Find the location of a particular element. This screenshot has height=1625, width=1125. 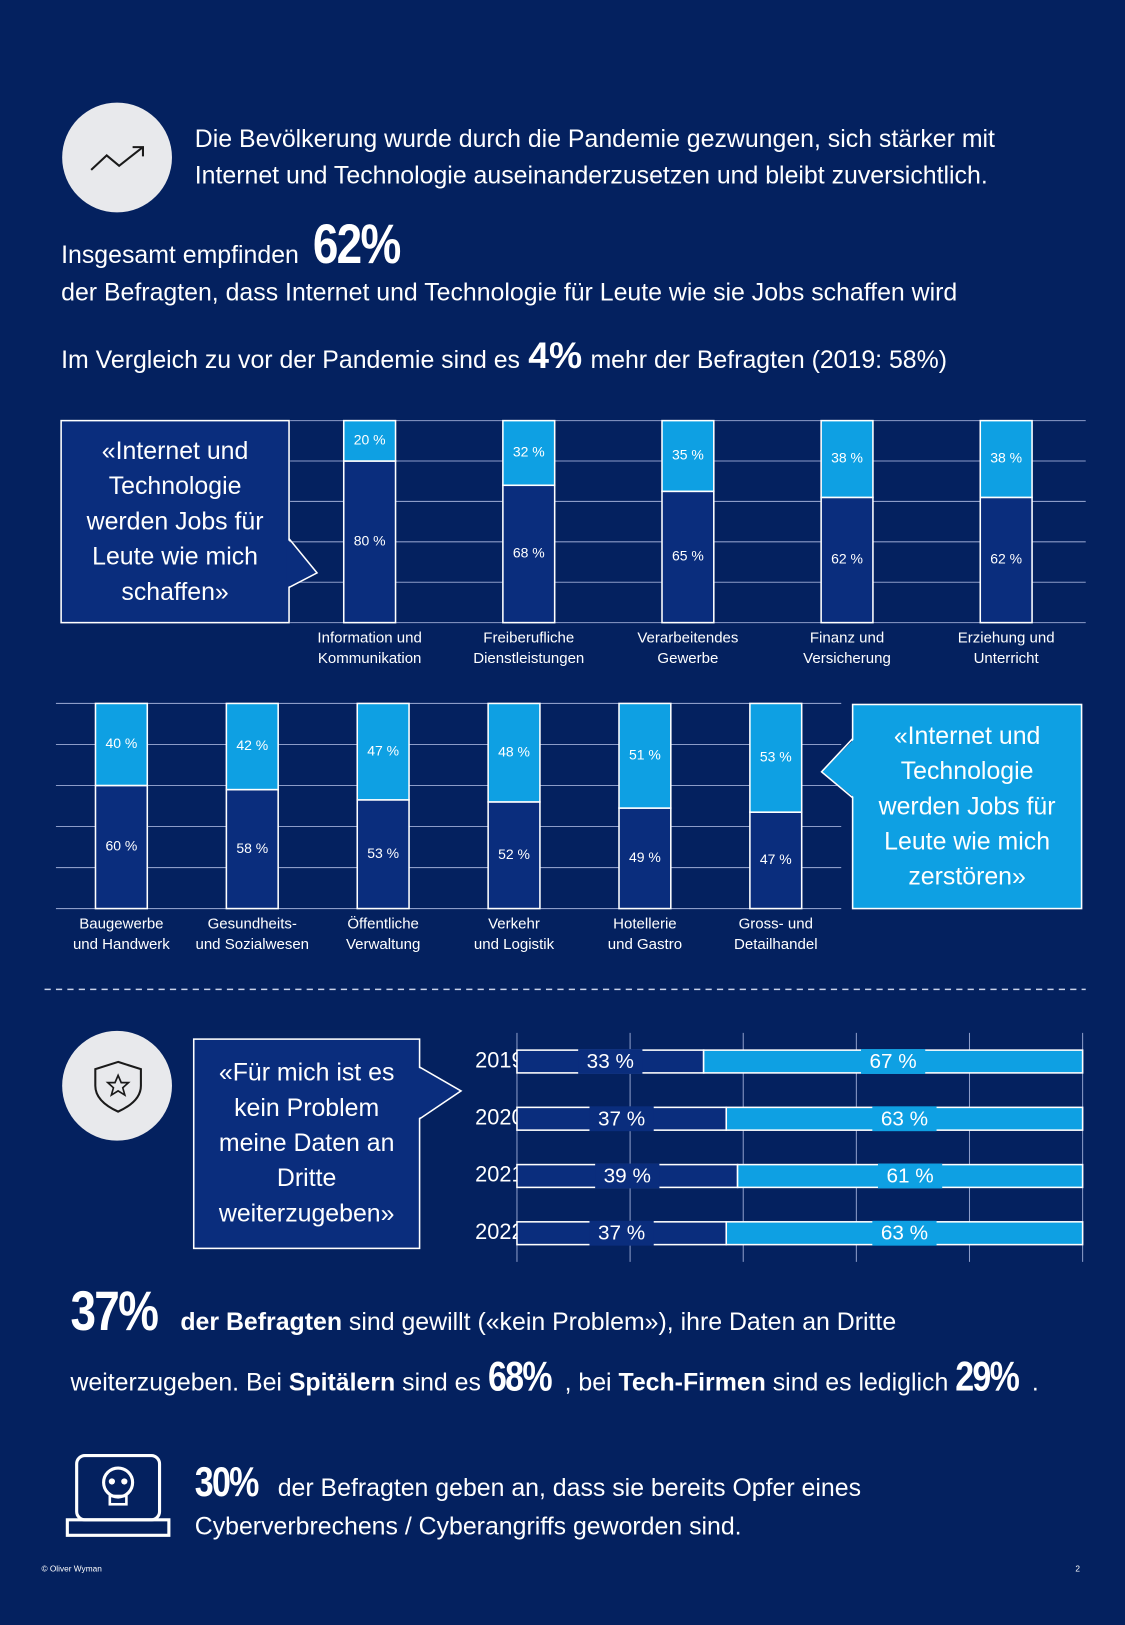

stat-1-lead: Insgesamt empfinden is located at coordinates (180, 255).